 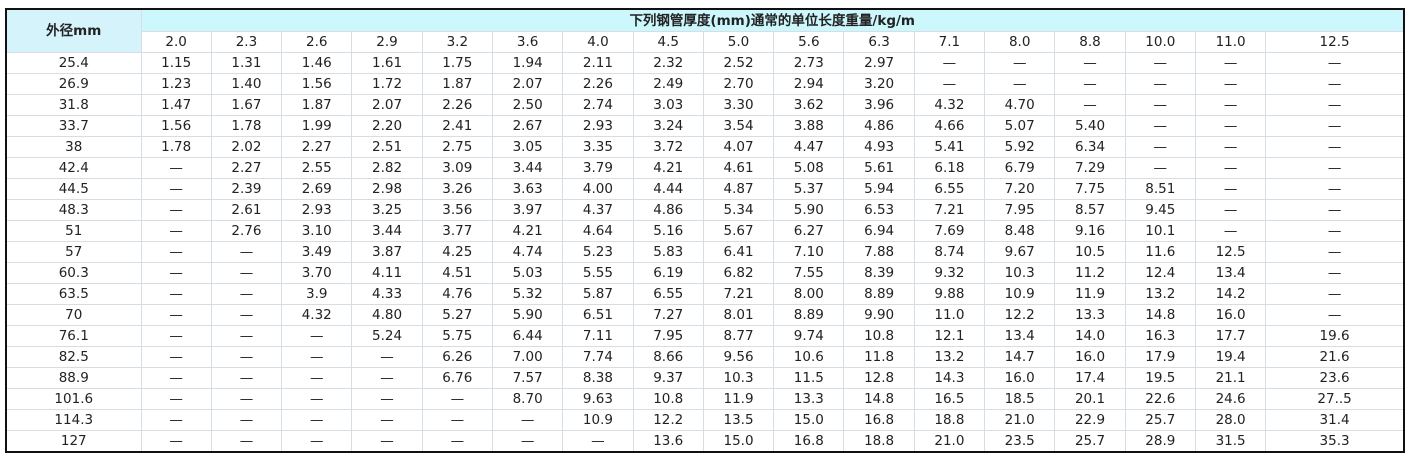 I want to click on weight-cell: 11.0, so click(x=949, y=315).